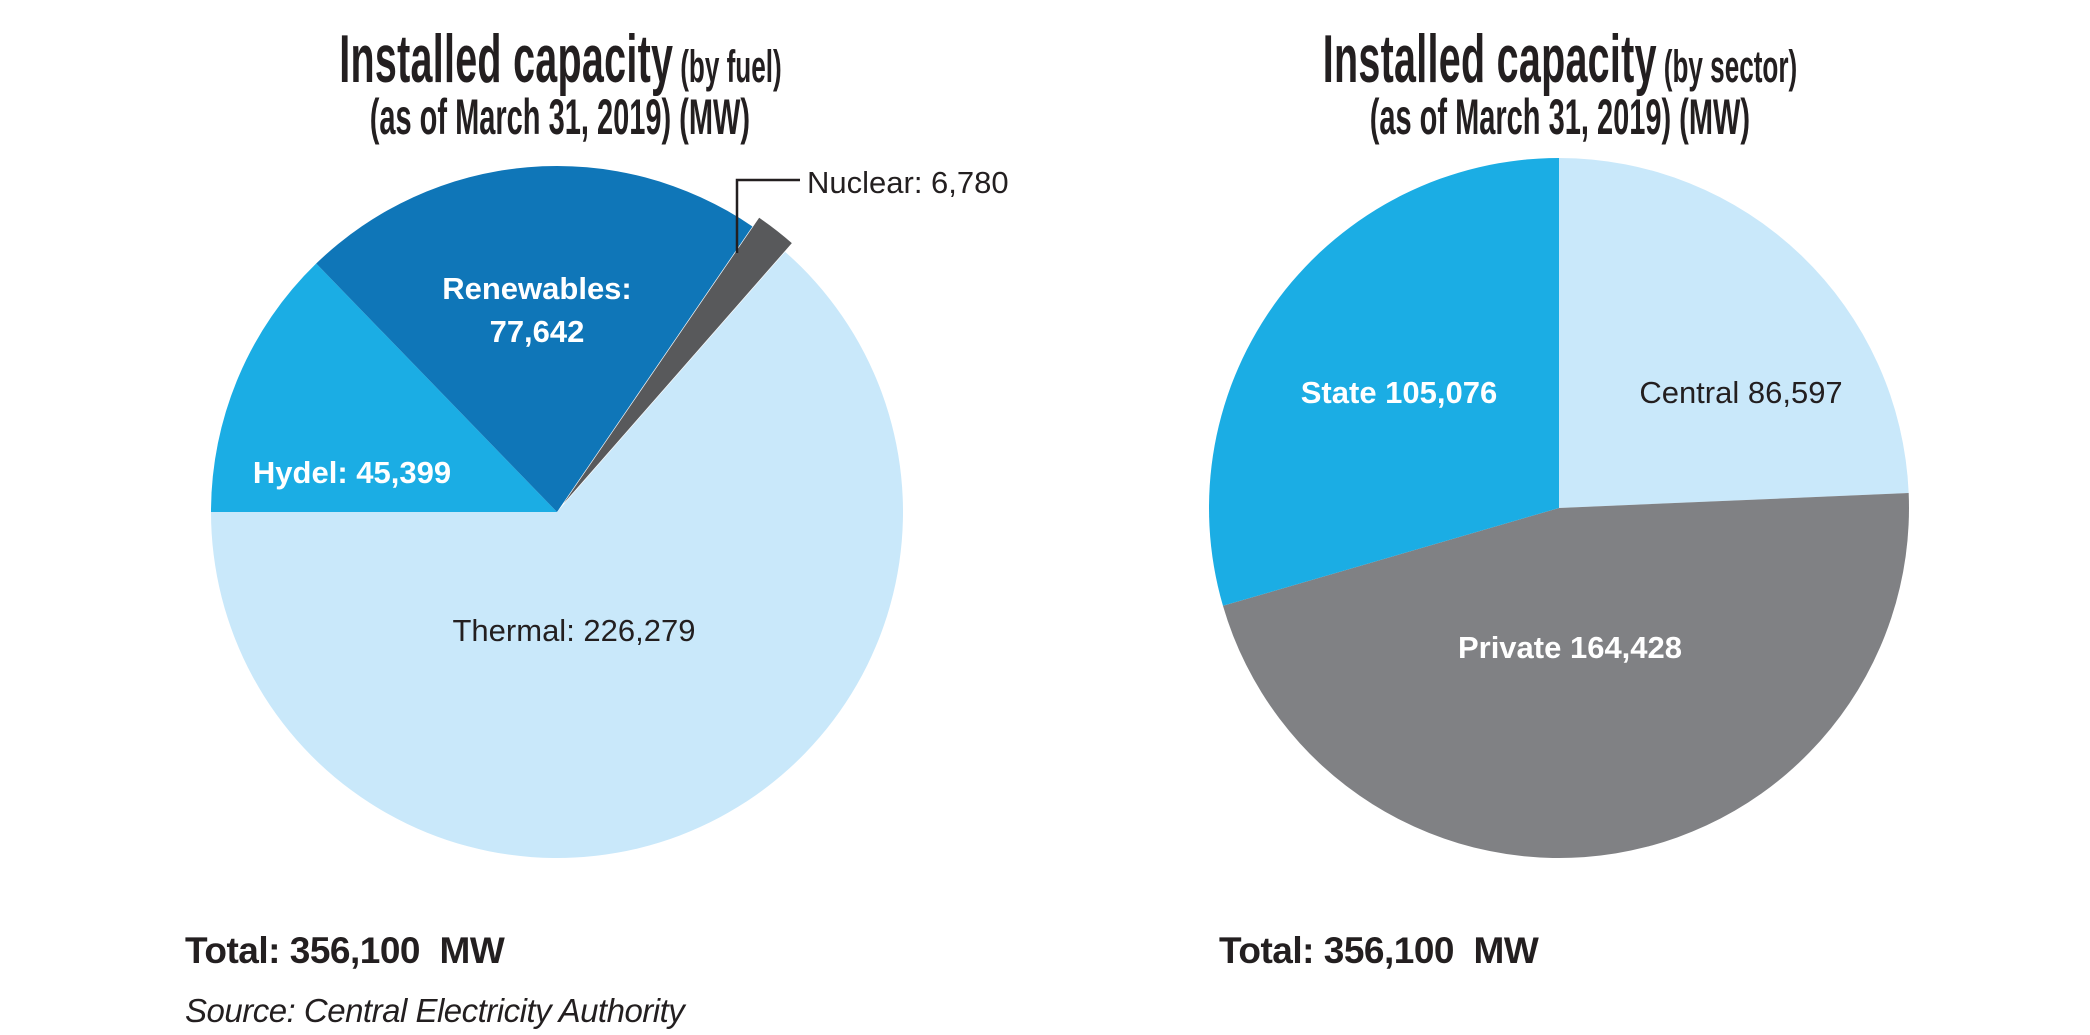  Describe the element at coordinates (352, 472) in the screenshot. I see `pie-label-hydel: Hydel: 45,399` at that location.